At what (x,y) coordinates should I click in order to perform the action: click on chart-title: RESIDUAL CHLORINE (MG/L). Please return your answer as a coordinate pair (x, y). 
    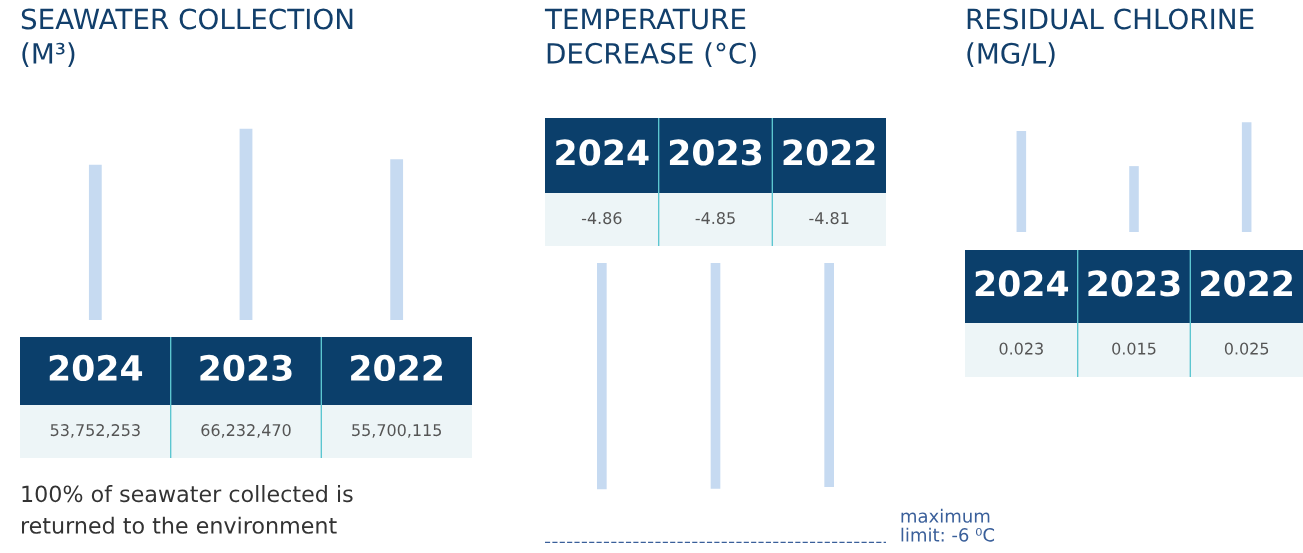
    Looking at the image, I should click on (1110, 38).